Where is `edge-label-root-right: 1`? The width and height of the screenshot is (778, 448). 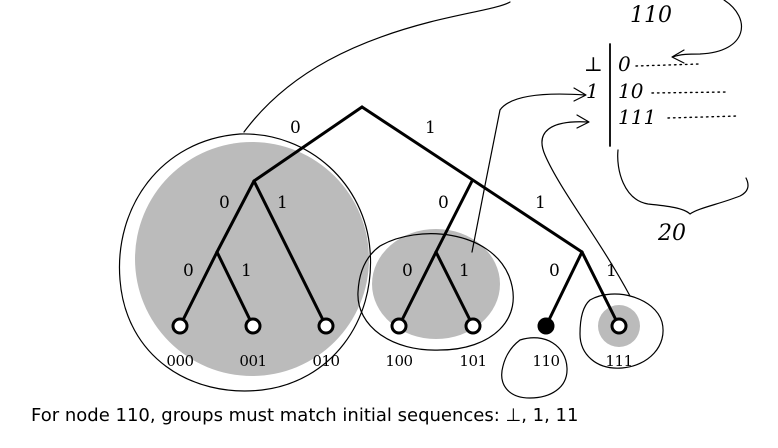
edge-label-root-right: 1 is located at coordinates (430, 128).